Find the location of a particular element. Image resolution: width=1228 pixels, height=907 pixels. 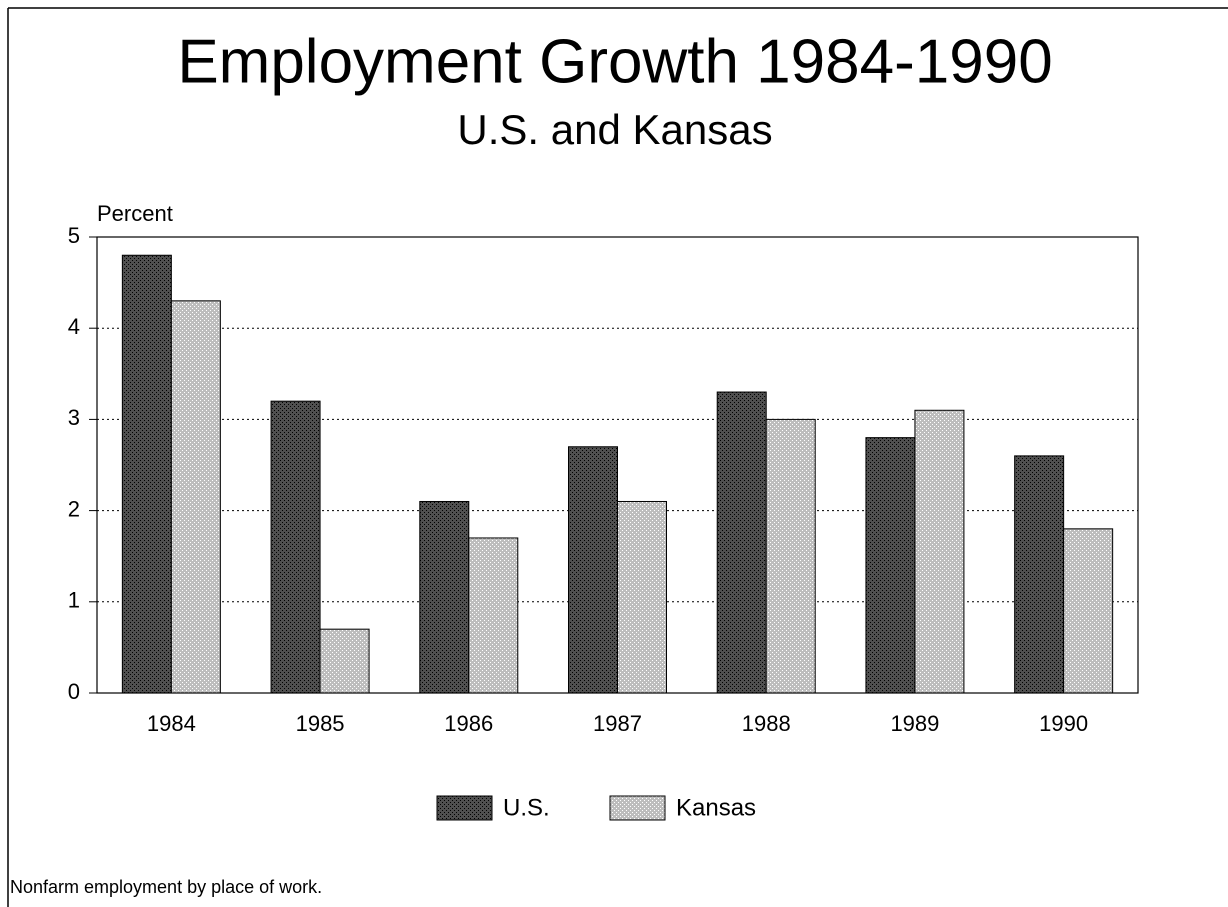

y-tick-label: 5 is located at coordinates (74, 235).